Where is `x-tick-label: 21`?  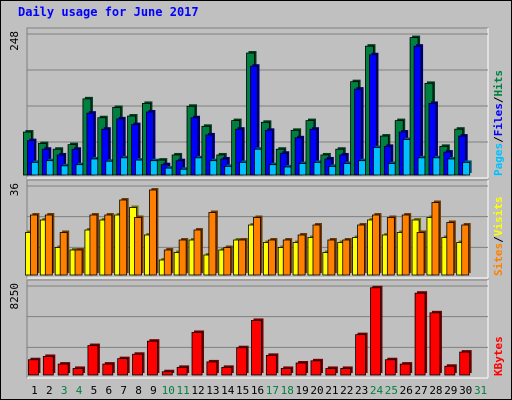 x-tick-label: 21 is located at coordinates (331, 390).